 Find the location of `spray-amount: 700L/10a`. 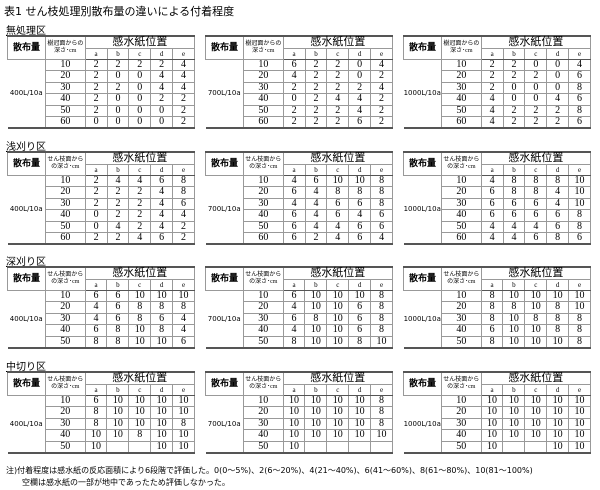

spray-amount: 700L/10a is located at coordinates (224, 318).